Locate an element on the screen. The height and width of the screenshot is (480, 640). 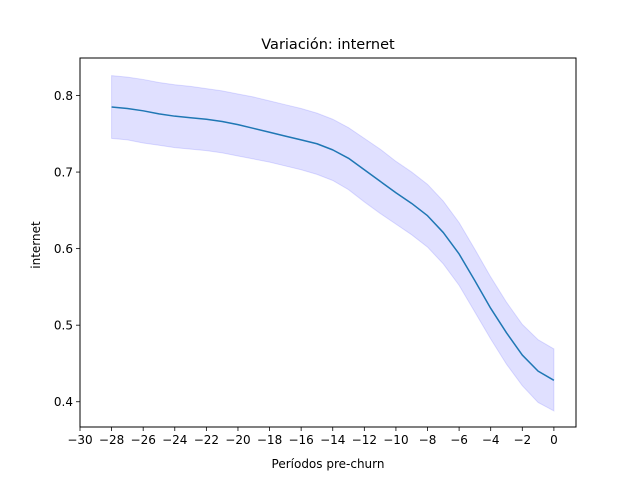
y-axis: 0.4 0.5 0.6 0.7 0.8 is located at coordinates (67, 249).